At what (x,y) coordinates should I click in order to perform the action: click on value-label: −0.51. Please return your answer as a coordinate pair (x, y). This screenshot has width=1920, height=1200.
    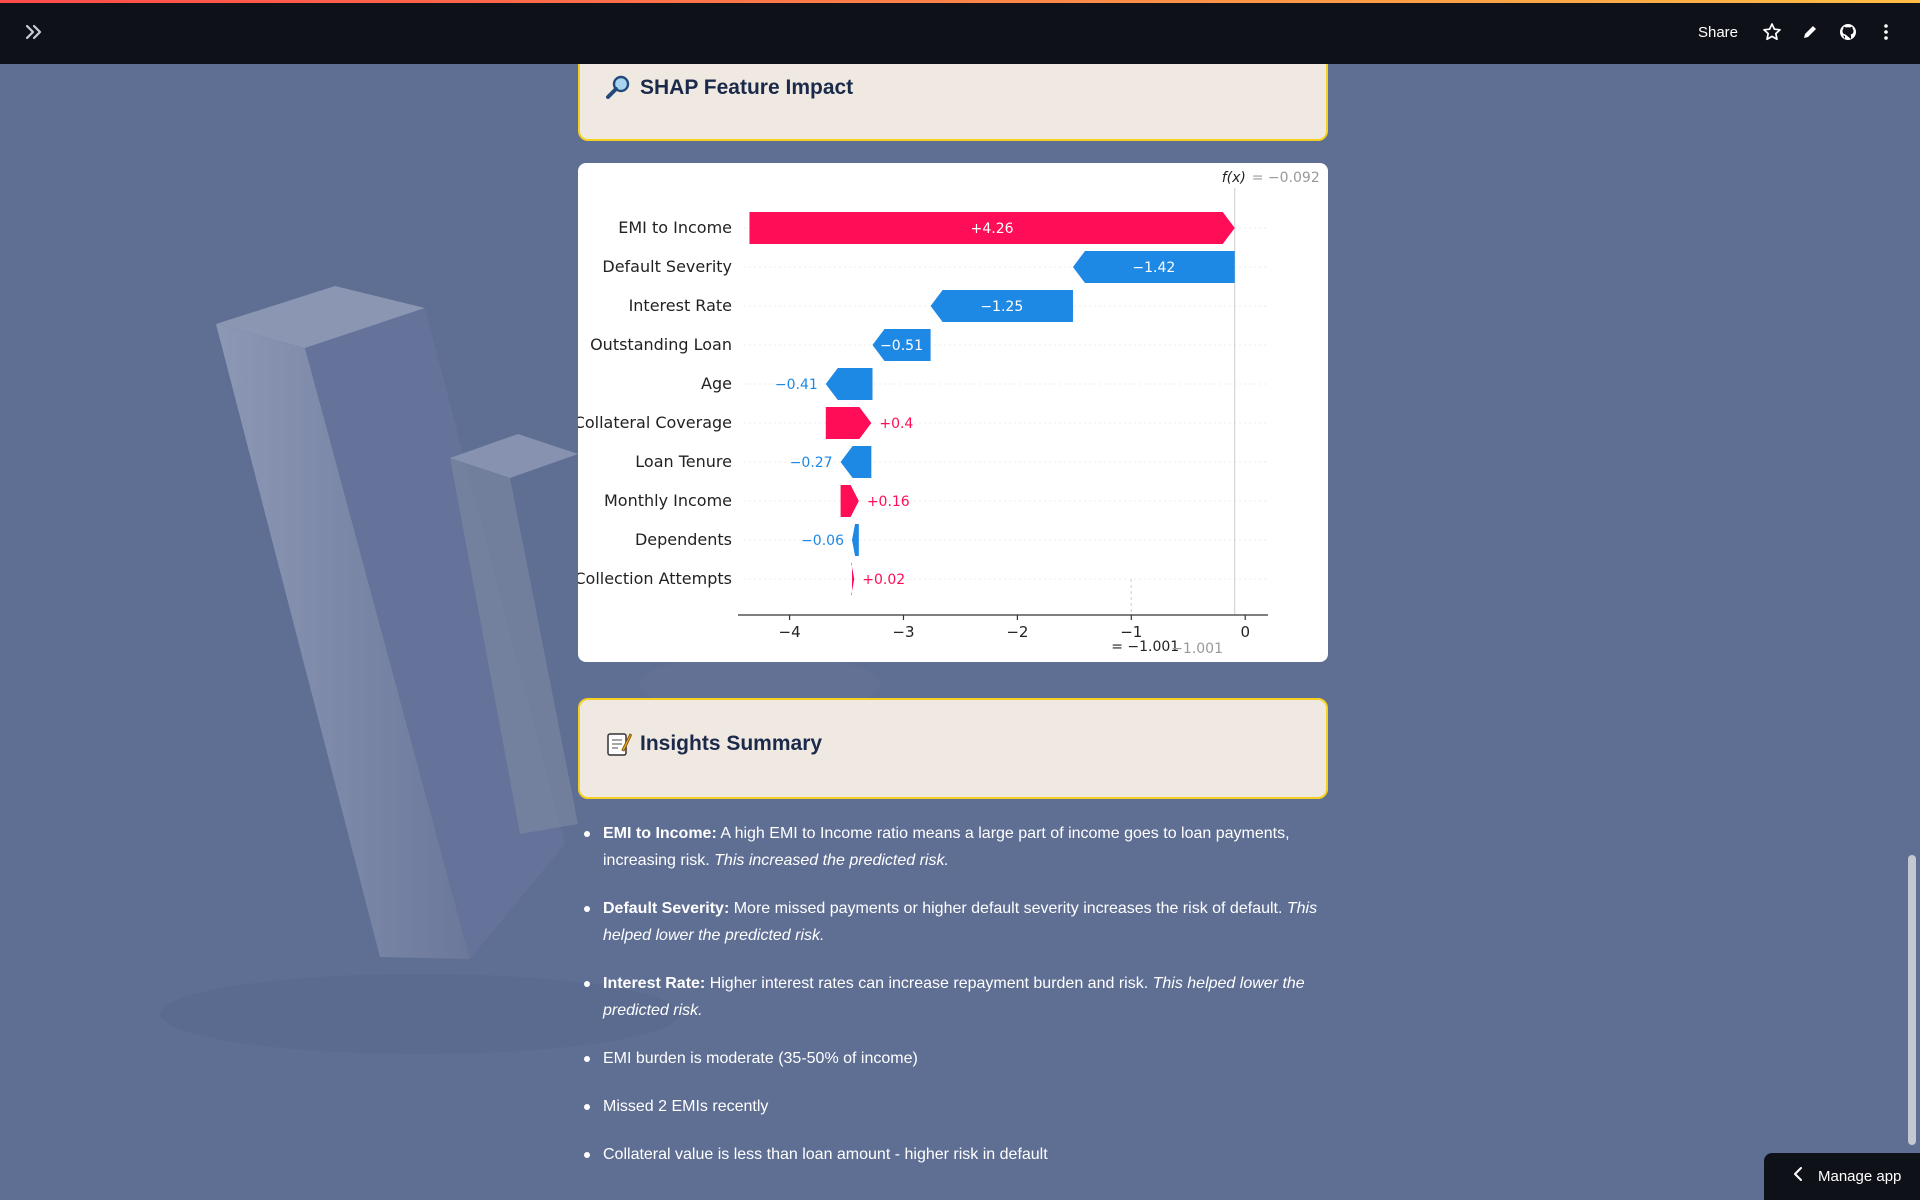
    Looking at the image, I should click on (901, 346).